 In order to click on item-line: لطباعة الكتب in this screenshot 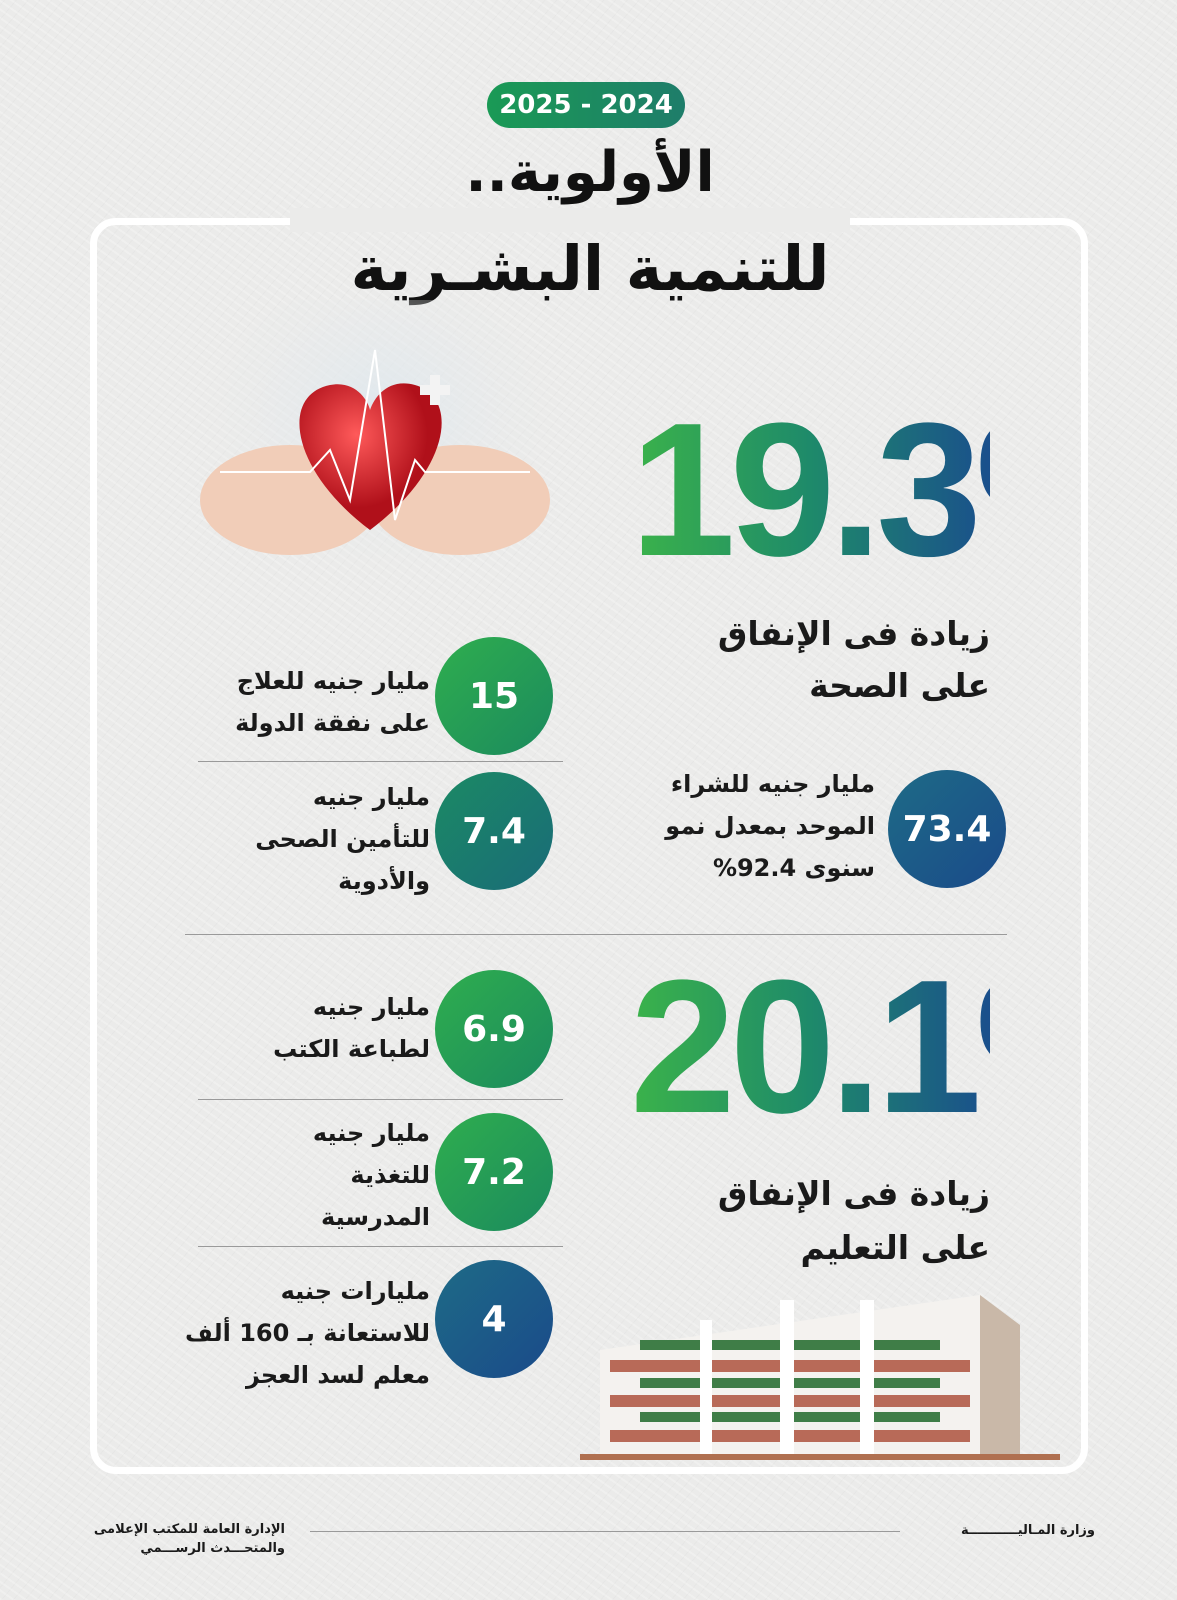, I will do `click(351, 1049)`.